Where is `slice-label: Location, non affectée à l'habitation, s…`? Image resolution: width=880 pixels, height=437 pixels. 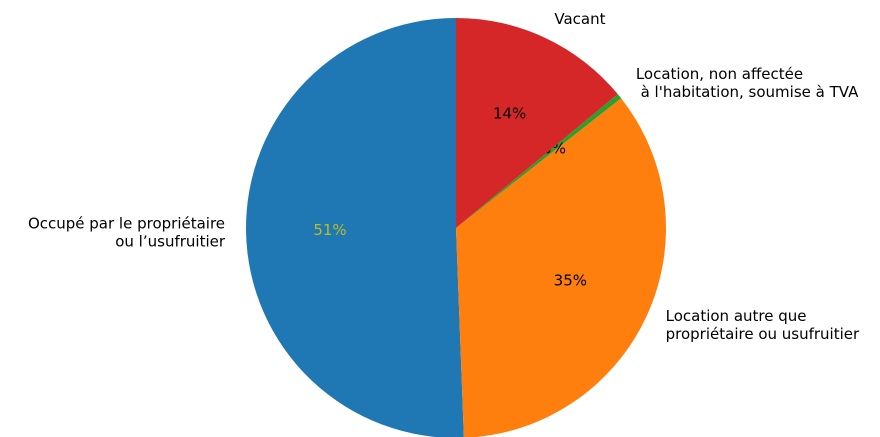 slice-label: Location, non affectée à l'habitation, s… is located at coordinates (747, 83).